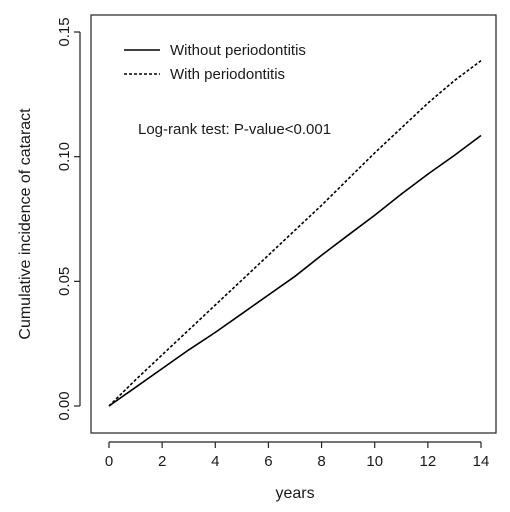  What do you see at coordinates (25, 224) in the screenshot?
I see `y-axis-title: Cumulative incidence of cataract` at bounding box center [25, 224].